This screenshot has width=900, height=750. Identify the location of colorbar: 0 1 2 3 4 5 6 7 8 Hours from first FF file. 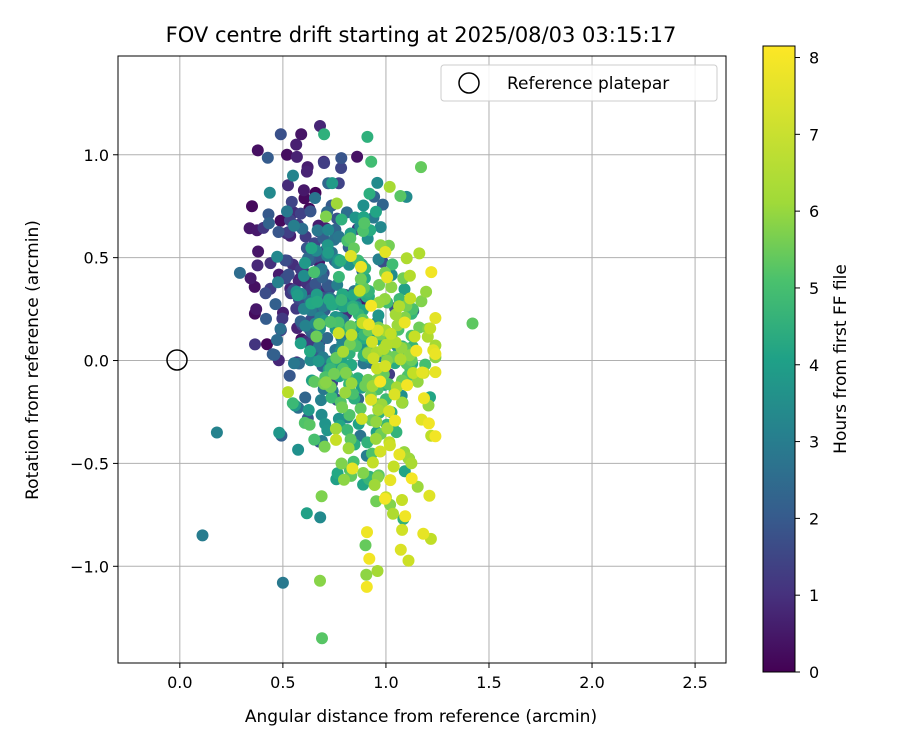
(806, 363).